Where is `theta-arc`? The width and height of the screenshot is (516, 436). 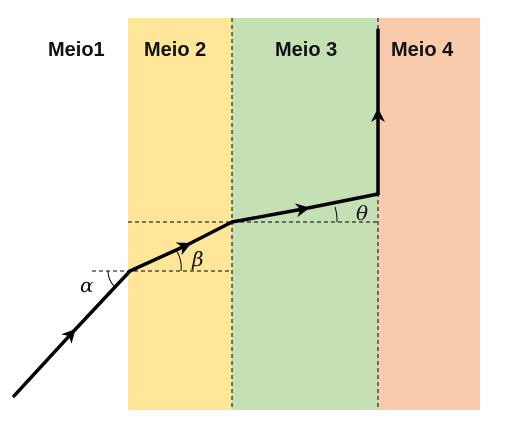 theta-arc is located at coordinates (336, 214).